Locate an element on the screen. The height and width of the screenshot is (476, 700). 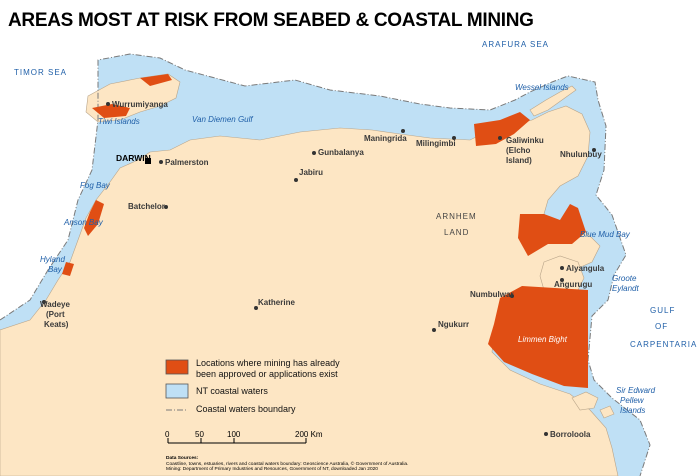
sources-heading: Data Sources: is located at coordinates (182, 458).